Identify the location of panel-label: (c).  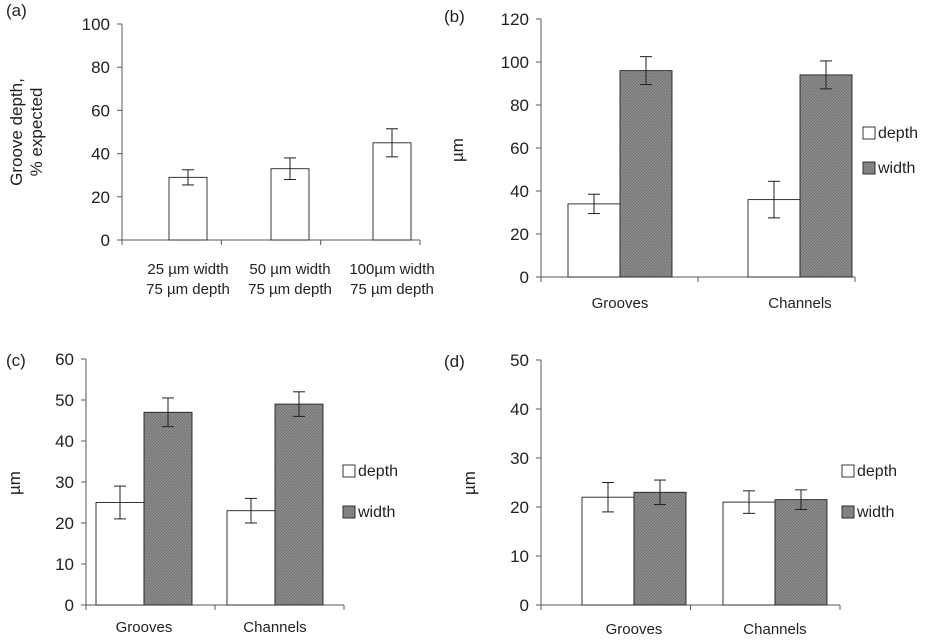
(16, 360).